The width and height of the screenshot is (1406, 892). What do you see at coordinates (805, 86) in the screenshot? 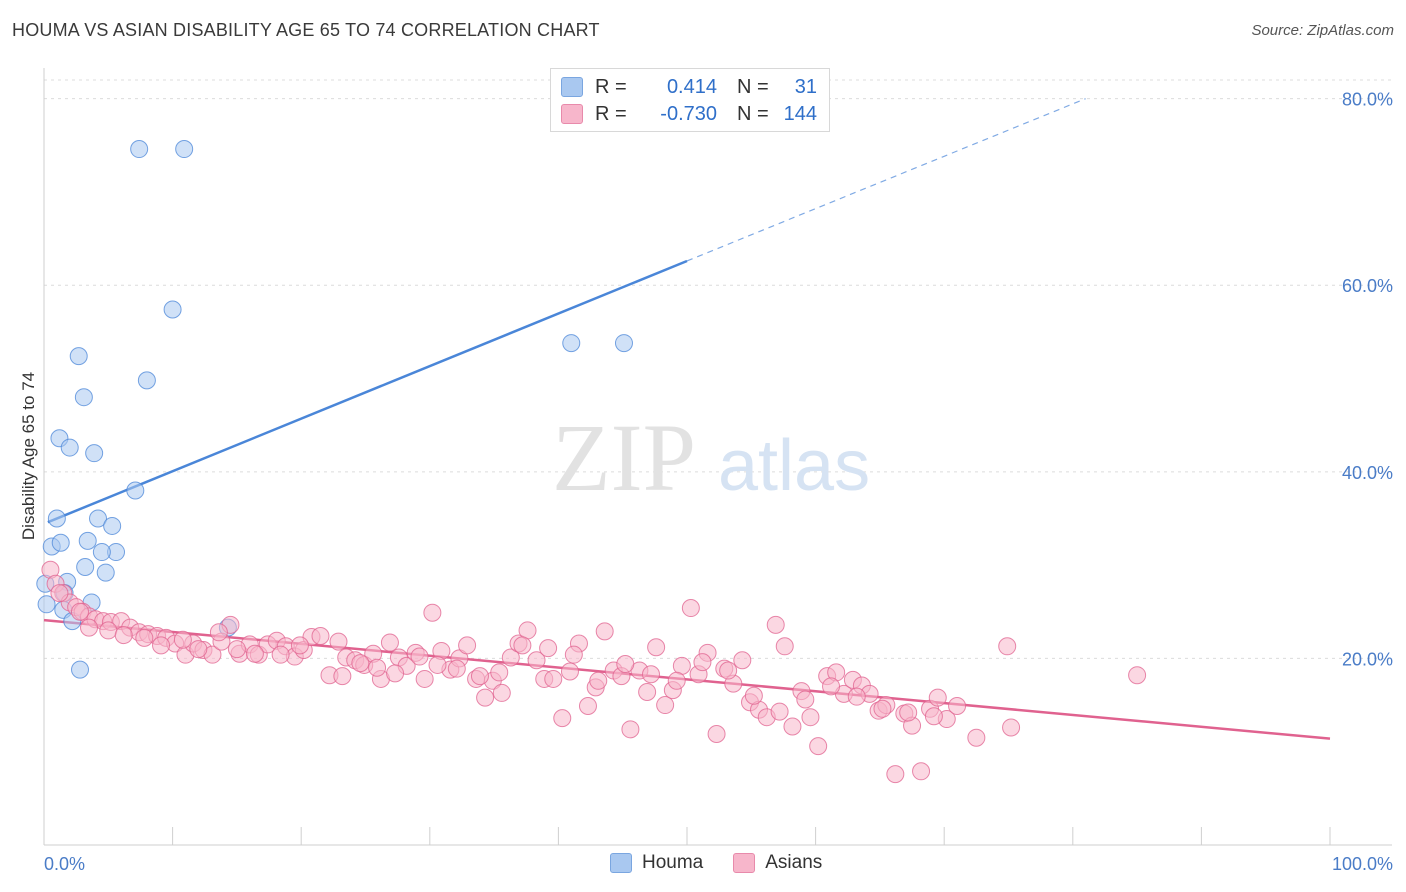
I see `legend-n-value: 31` at bounding box center [805, 86].